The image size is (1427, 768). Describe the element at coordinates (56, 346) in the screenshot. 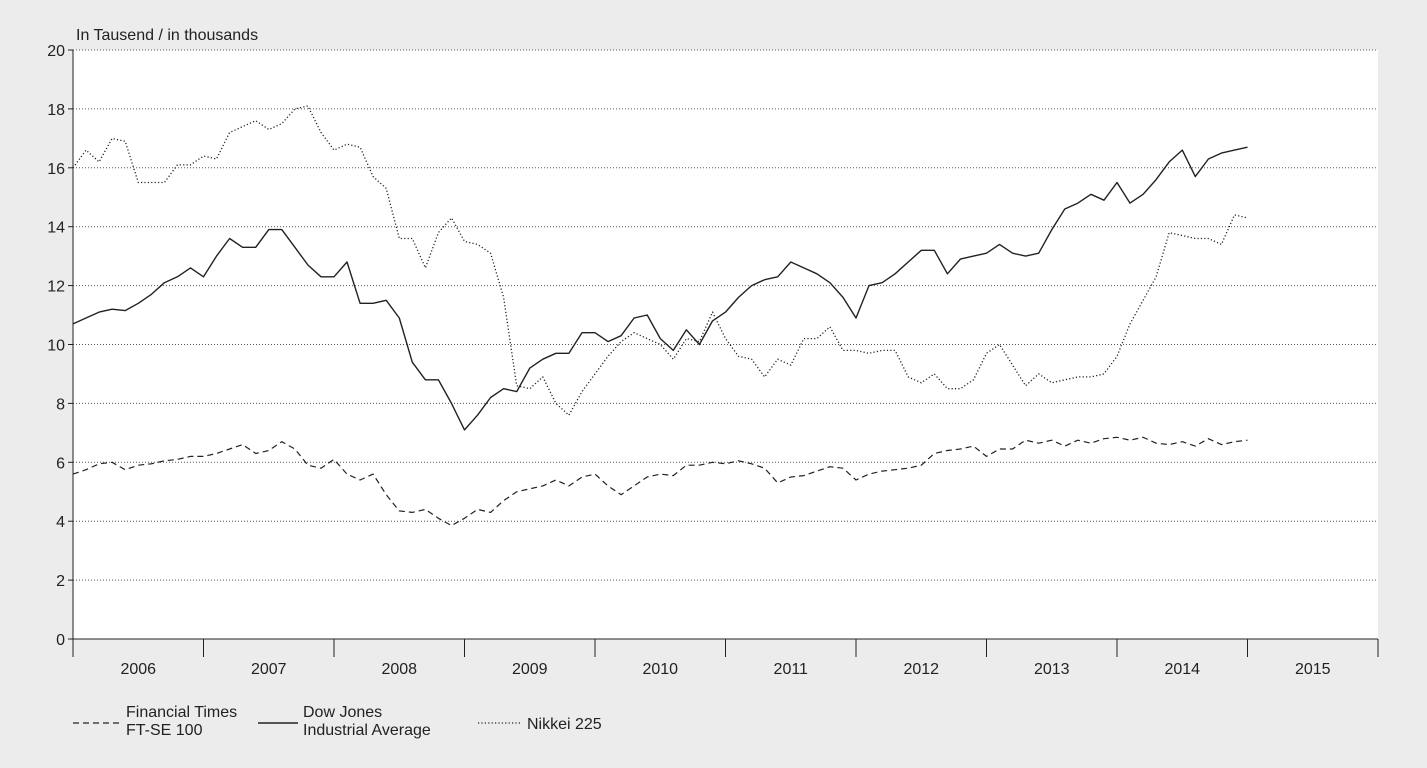

I see `y-tick-label: 10` at that location.